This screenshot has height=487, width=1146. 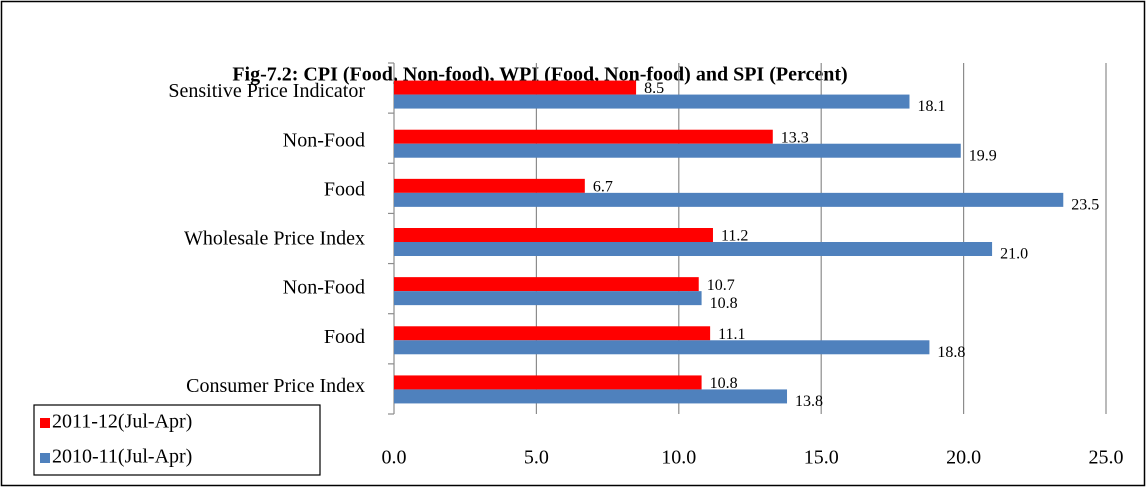 What do you see at coordinates (678, 458) in the screenshot?
I see `x-tick-label: 10.0` at bounding box center [678, 458].